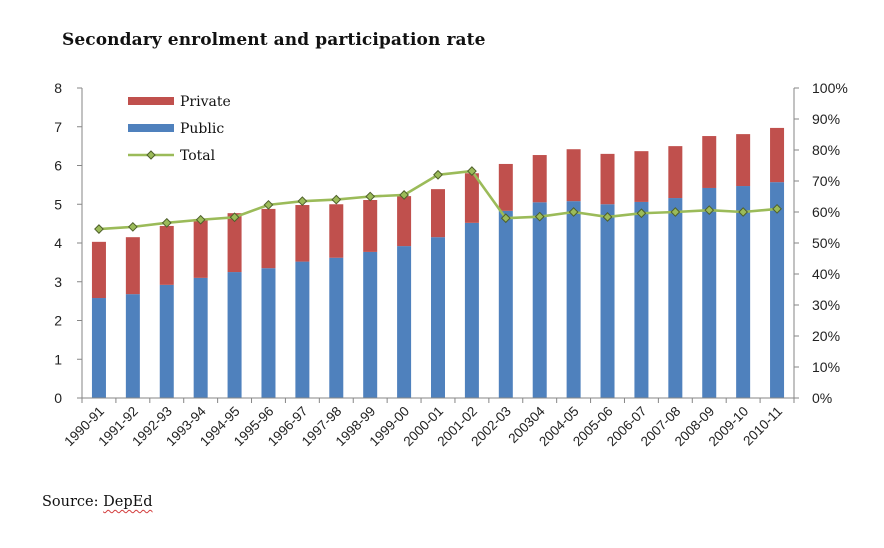 The width and height of the screenshot is (884, 548). What do you see at coordinates (172, 156) in the screenshot?
I see `legend-item-total: Total` at bounding box center [172, 156].